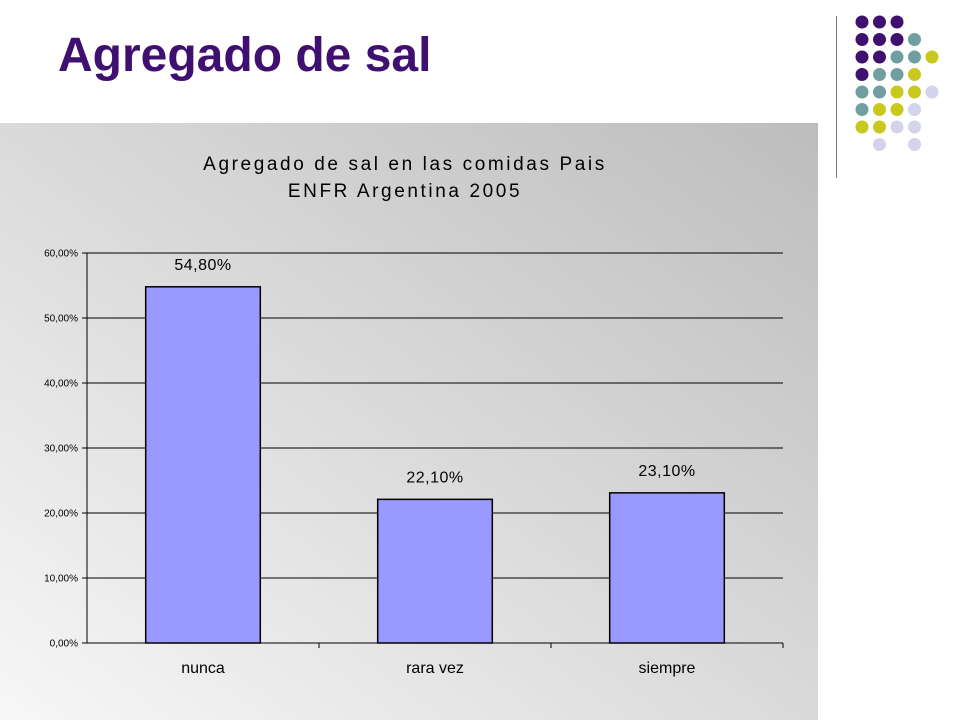 The image size is (960, 720). What do you see at coordinates (61, 384) in the screenshot?
I see `y-tick-label: 40,00%` at bounding box center [61, 384].